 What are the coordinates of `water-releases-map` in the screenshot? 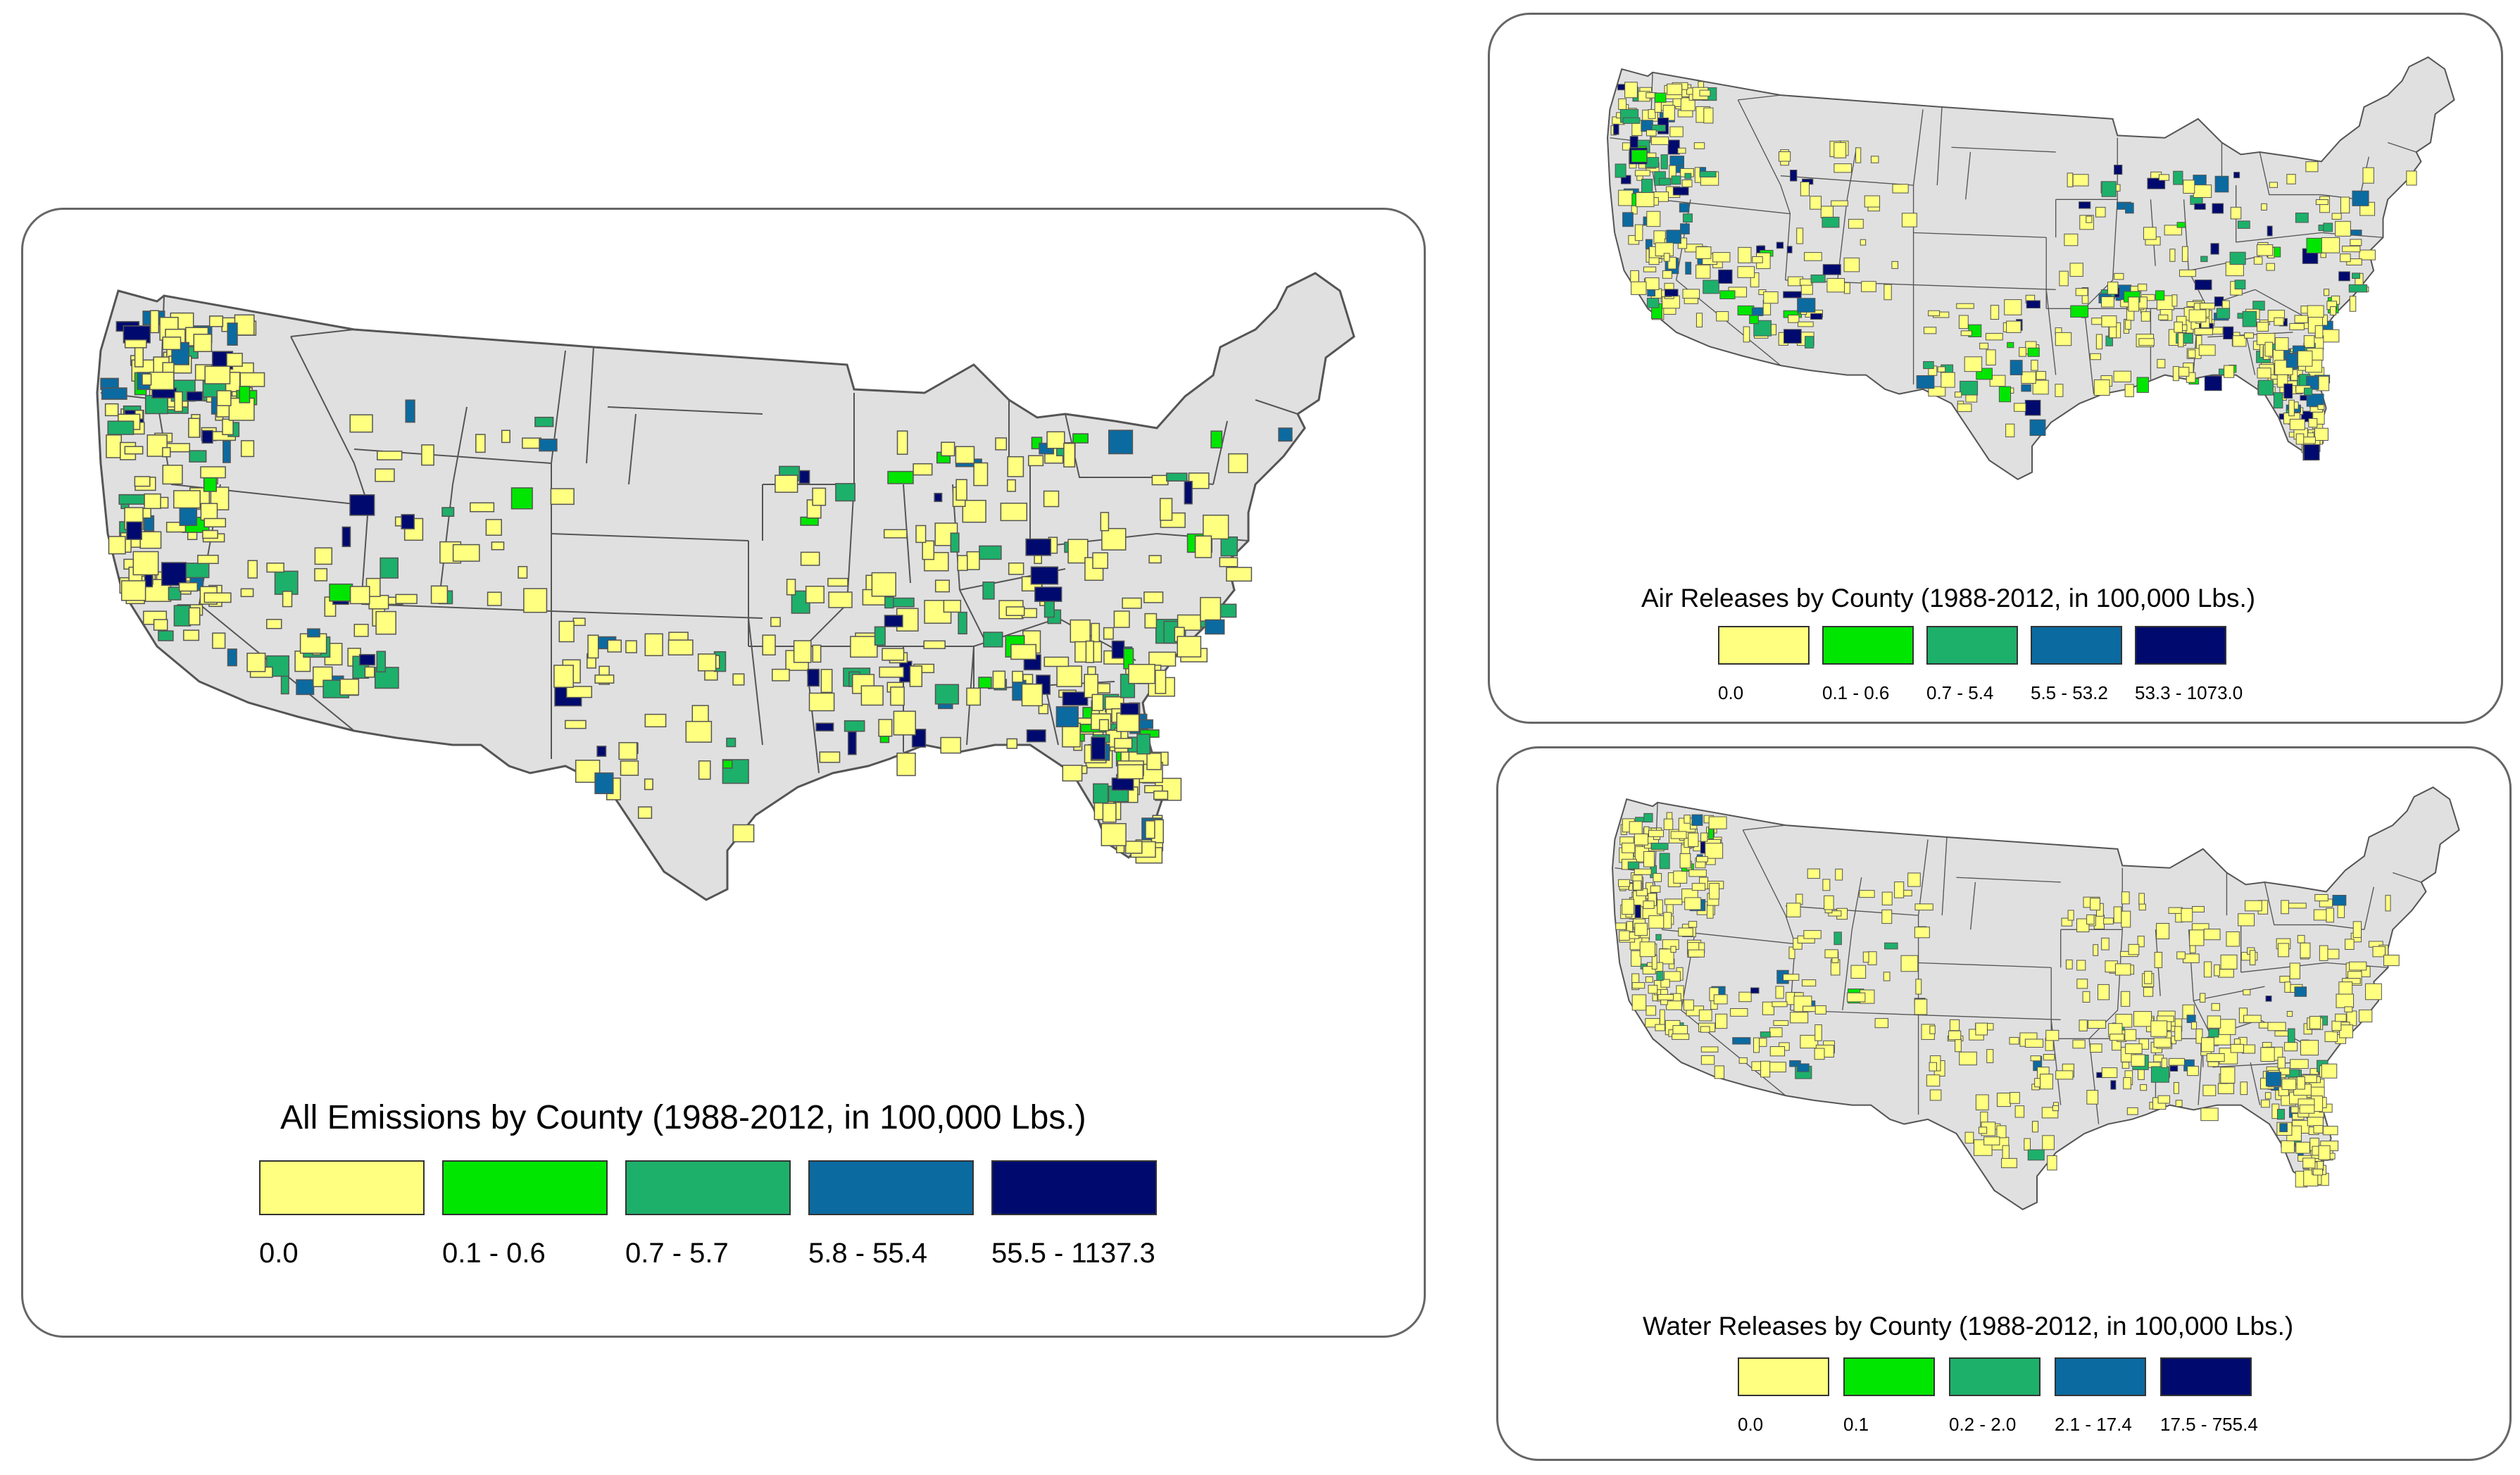 It's located at (2036, 998).